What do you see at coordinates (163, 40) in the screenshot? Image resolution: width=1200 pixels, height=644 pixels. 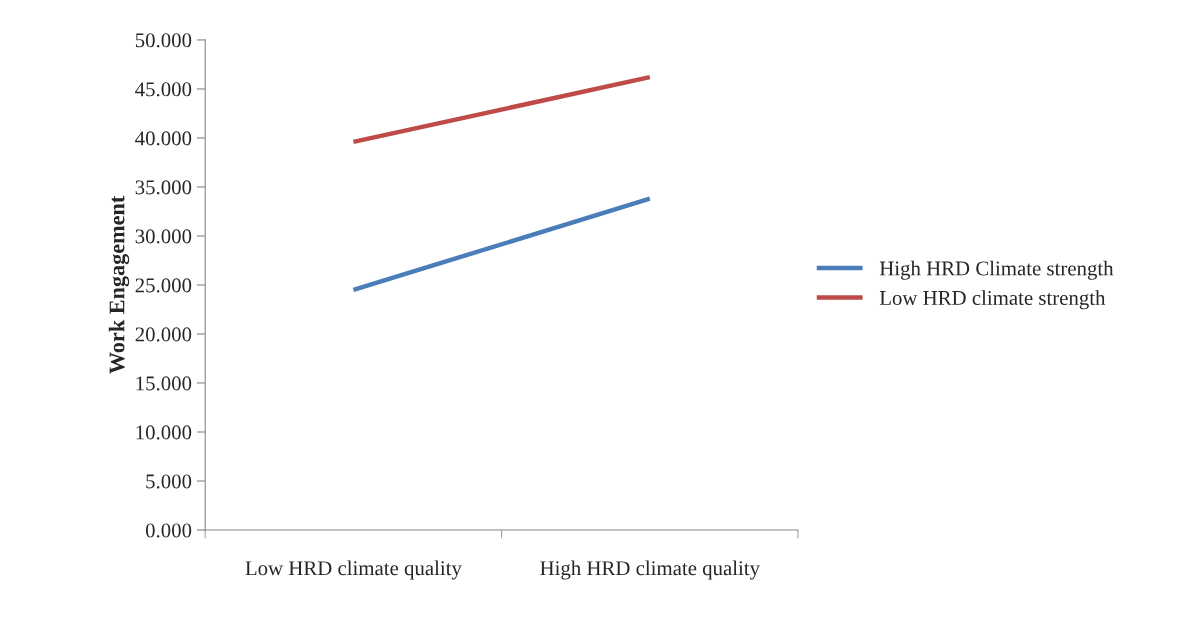 I see `y-tick-label: 50.000` at bounding box center [163, 40].